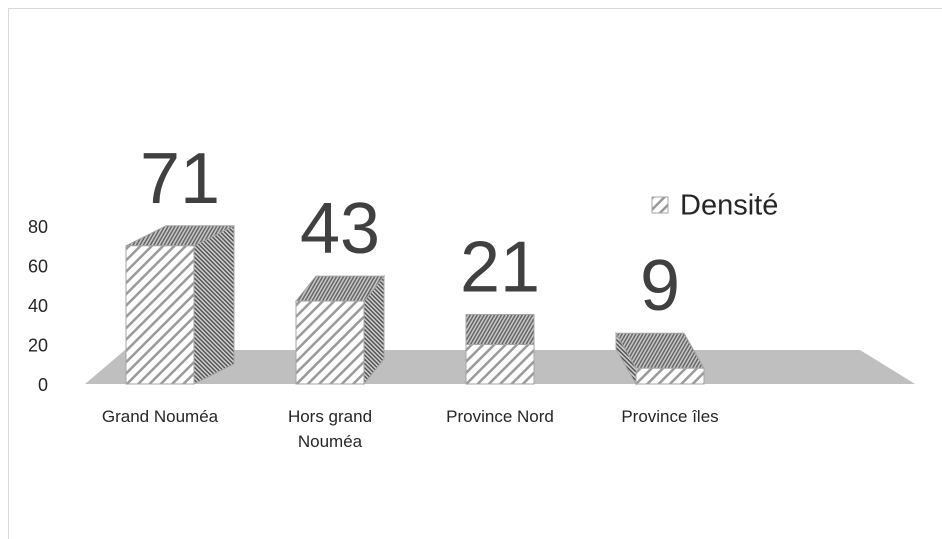 This screenshot has height=539, width=942. Describe the element at coordinates (38, 266) in the screenshot. I see `y-tick-label: 60` at that location.